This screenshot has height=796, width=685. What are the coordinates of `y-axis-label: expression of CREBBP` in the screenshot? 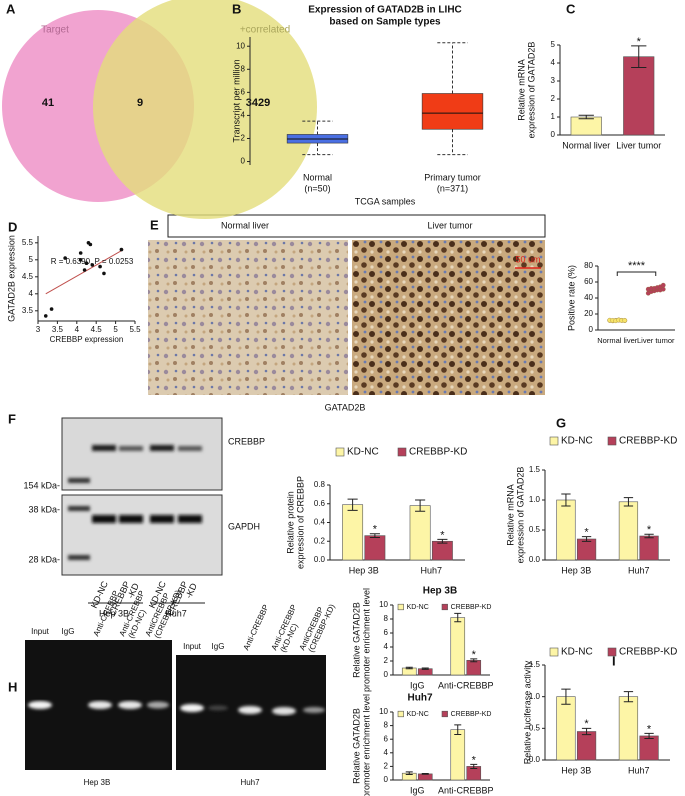 It's located at (300, 522).